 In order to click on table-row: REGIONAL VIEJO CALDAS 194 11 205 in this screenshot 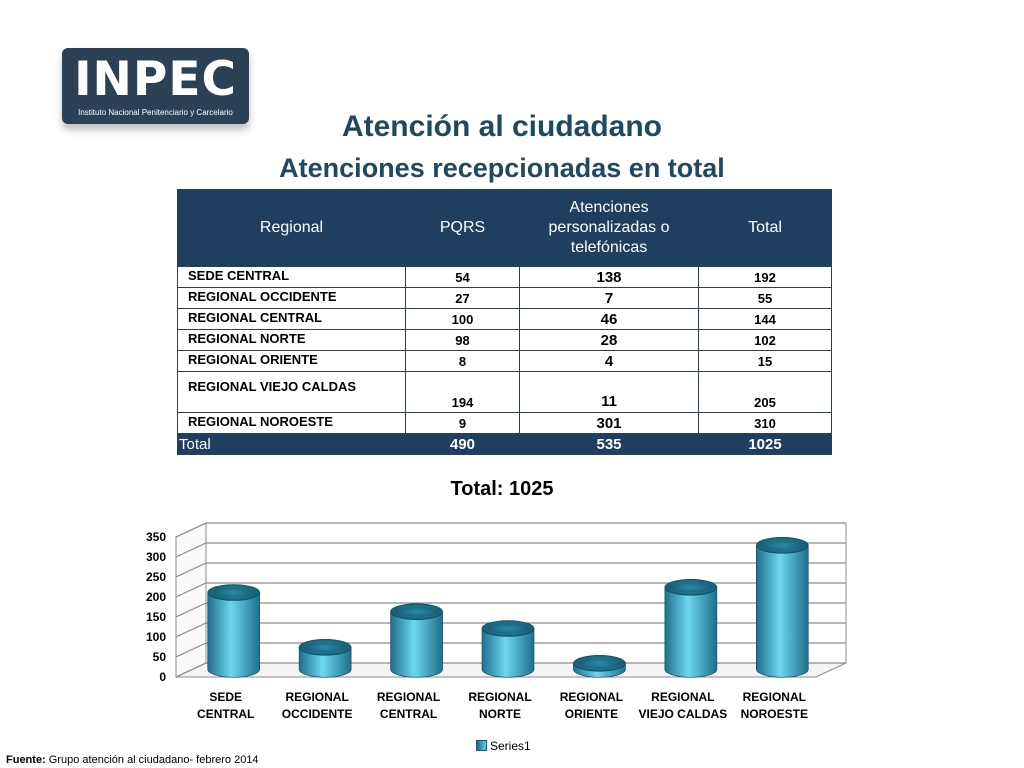, I will do `click(504, 392)`.